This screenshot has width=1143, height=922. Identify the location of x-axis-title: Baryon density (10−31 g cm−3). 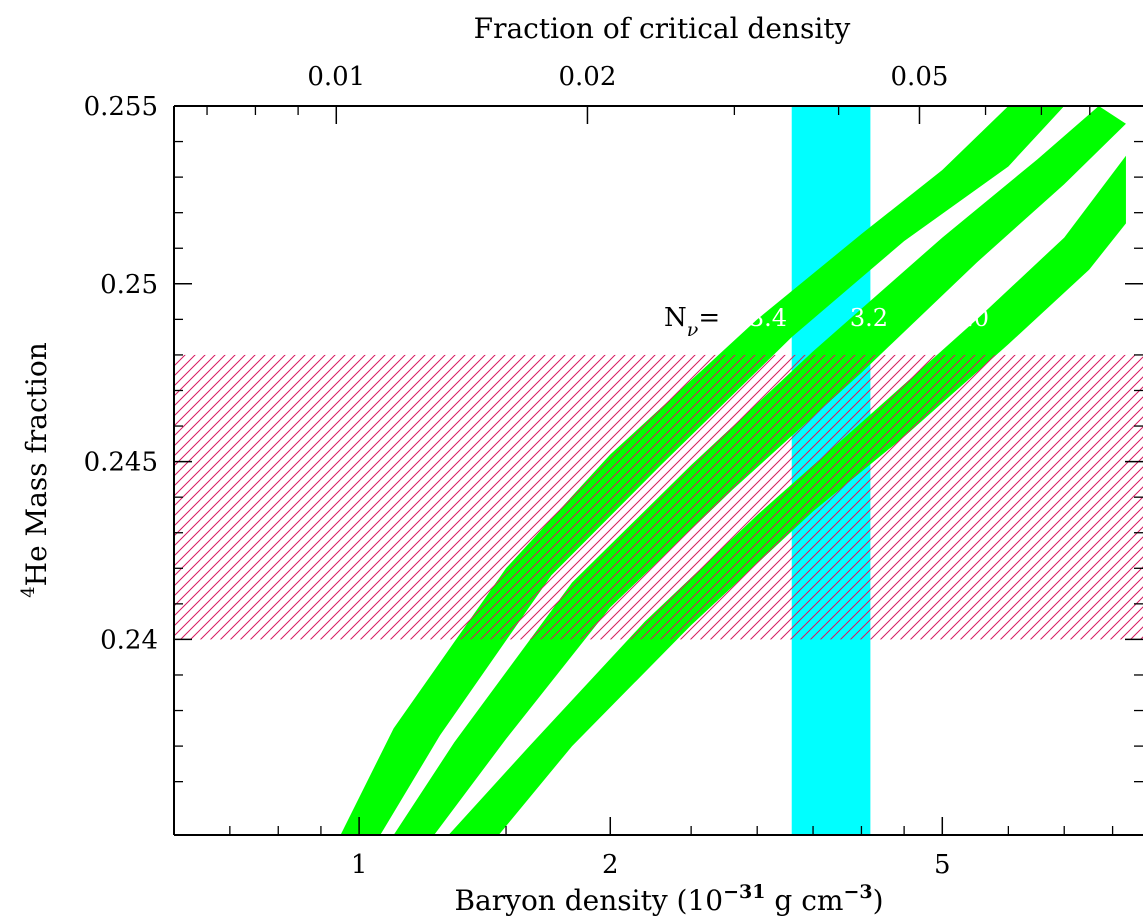
(668, 899).